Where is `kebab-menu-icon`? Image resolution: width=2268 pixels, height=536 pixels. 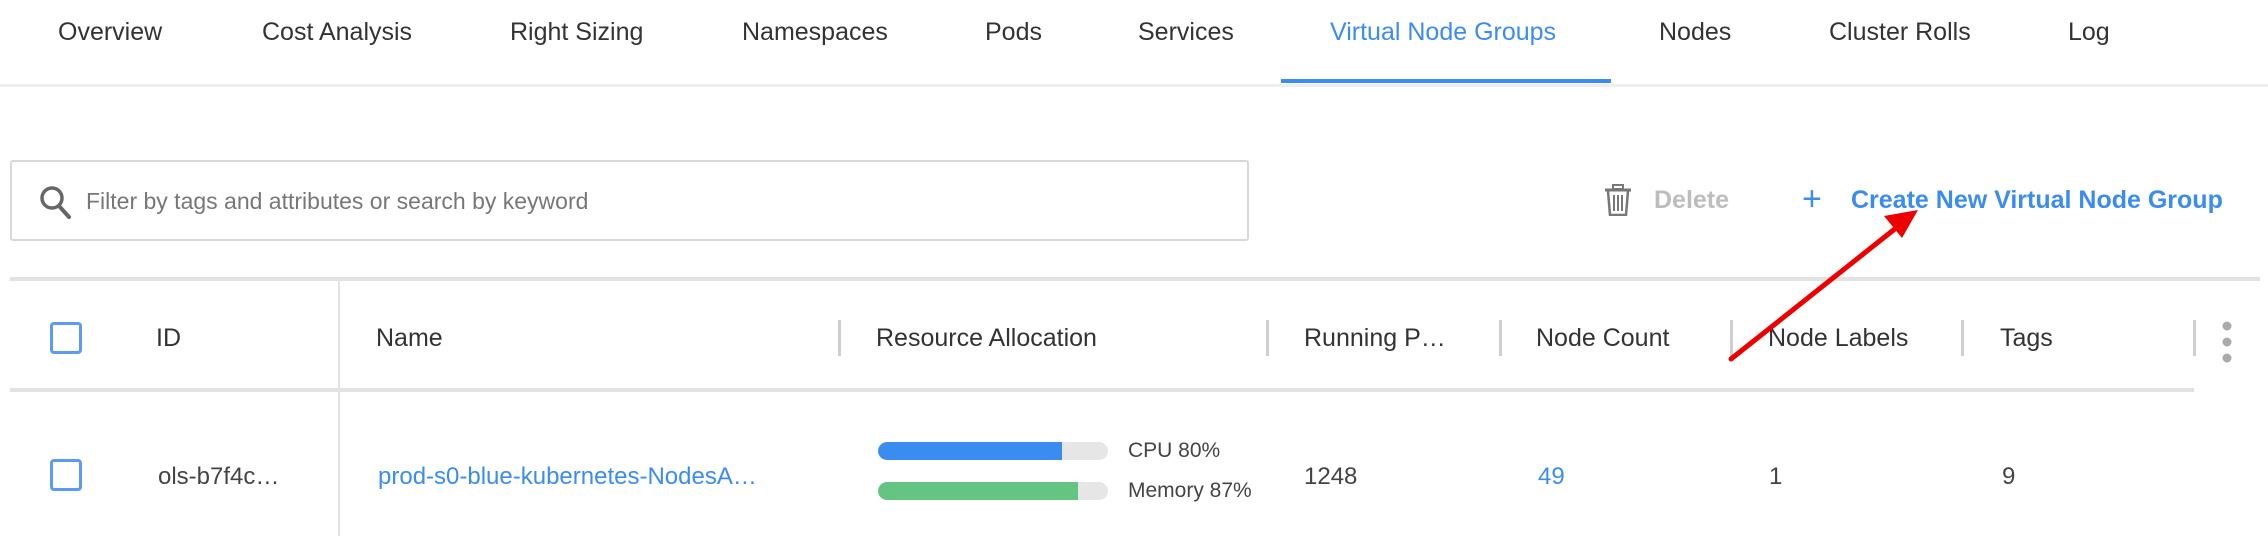
kebab-menu-icon is located at coordinates (2227, 342).